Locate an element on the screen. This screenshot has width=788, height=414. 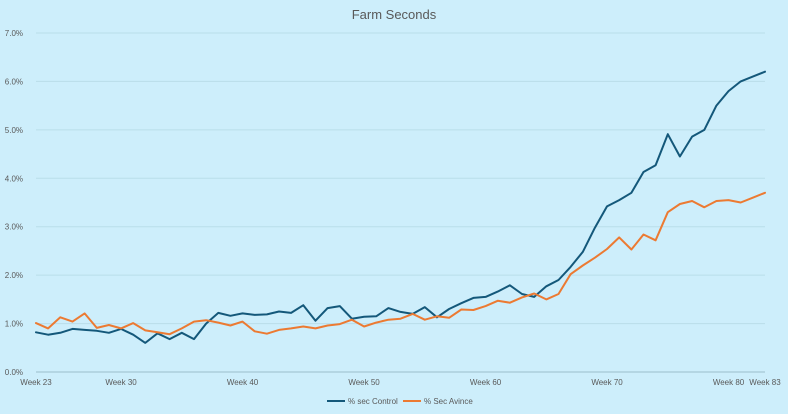
x-tick-label: Week 50 is located at coordinates (364, 382).